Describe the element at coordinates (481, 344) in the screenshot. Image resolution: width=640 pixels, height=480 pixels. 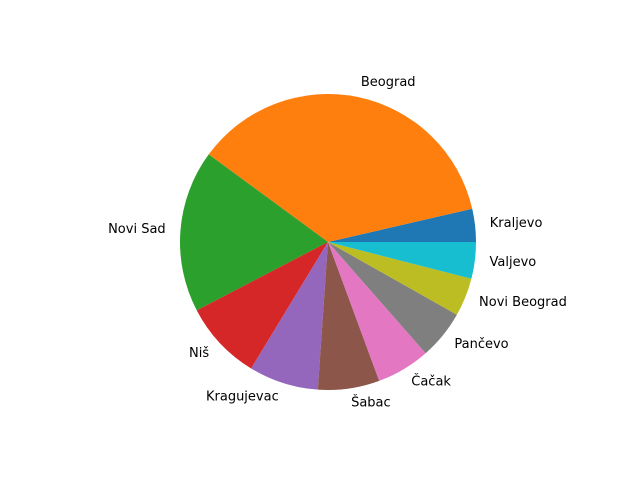
I see `pie-slice-label: Pančevo` at that location.